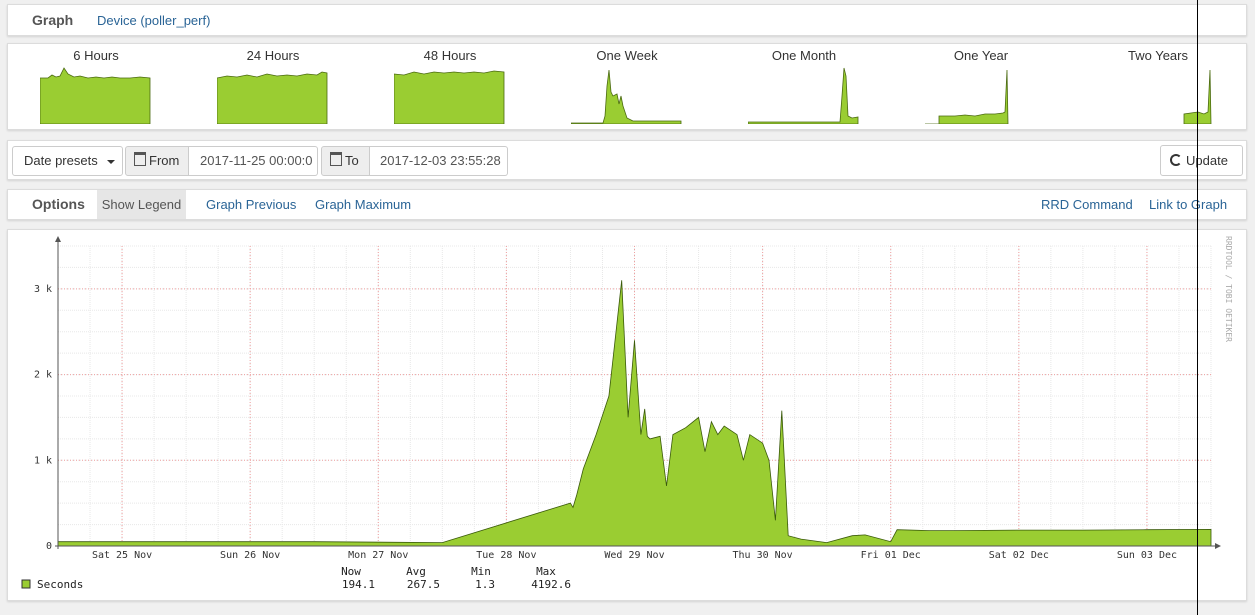 The height and width of the screenshot is (615, 1255). Describe the element at coordinates (111, 161) in the screenshot. I see `caret-down-icon` at that location.